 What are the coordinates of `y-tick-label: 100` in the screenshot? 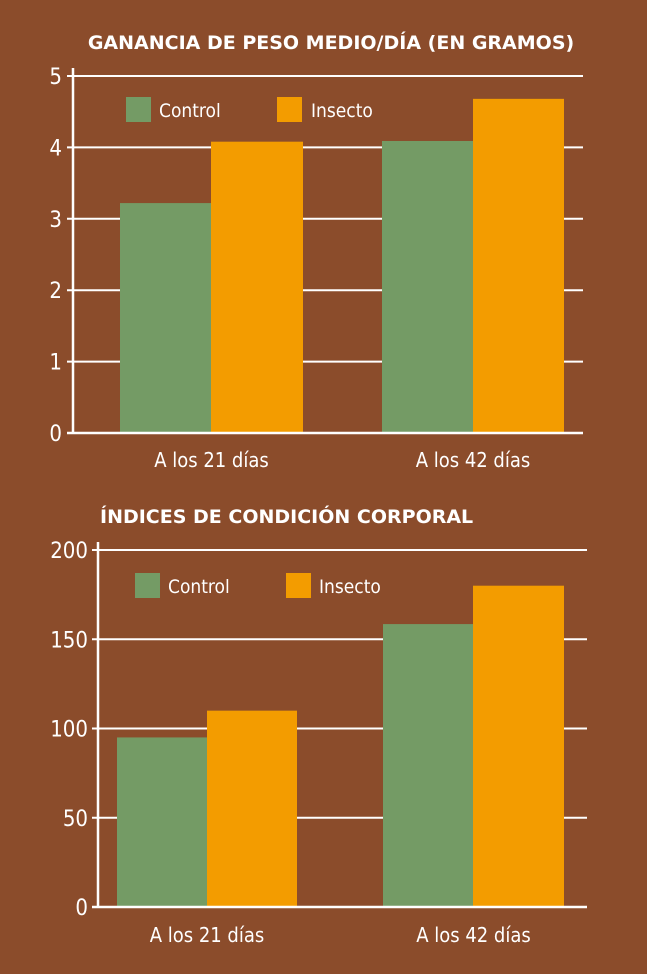 It's located at (69, 730).